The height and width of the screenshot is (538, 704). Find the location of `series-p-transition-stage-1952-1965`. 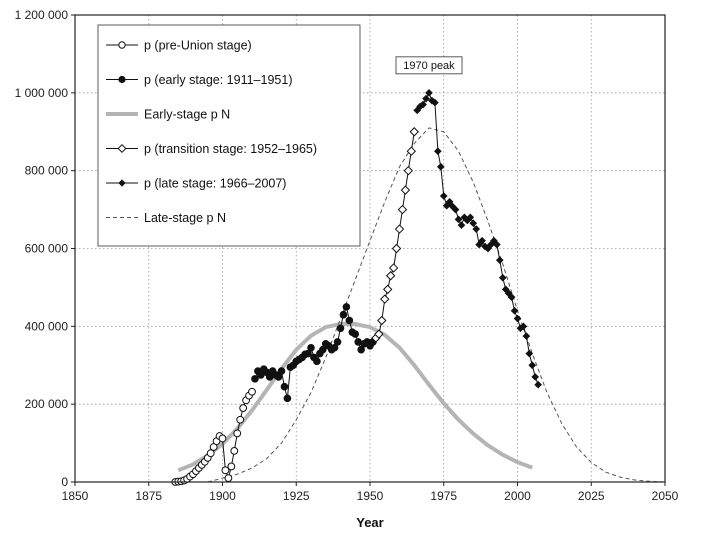

series-p-transition-stage-1952-1965 is located at coordinates (395, 235).